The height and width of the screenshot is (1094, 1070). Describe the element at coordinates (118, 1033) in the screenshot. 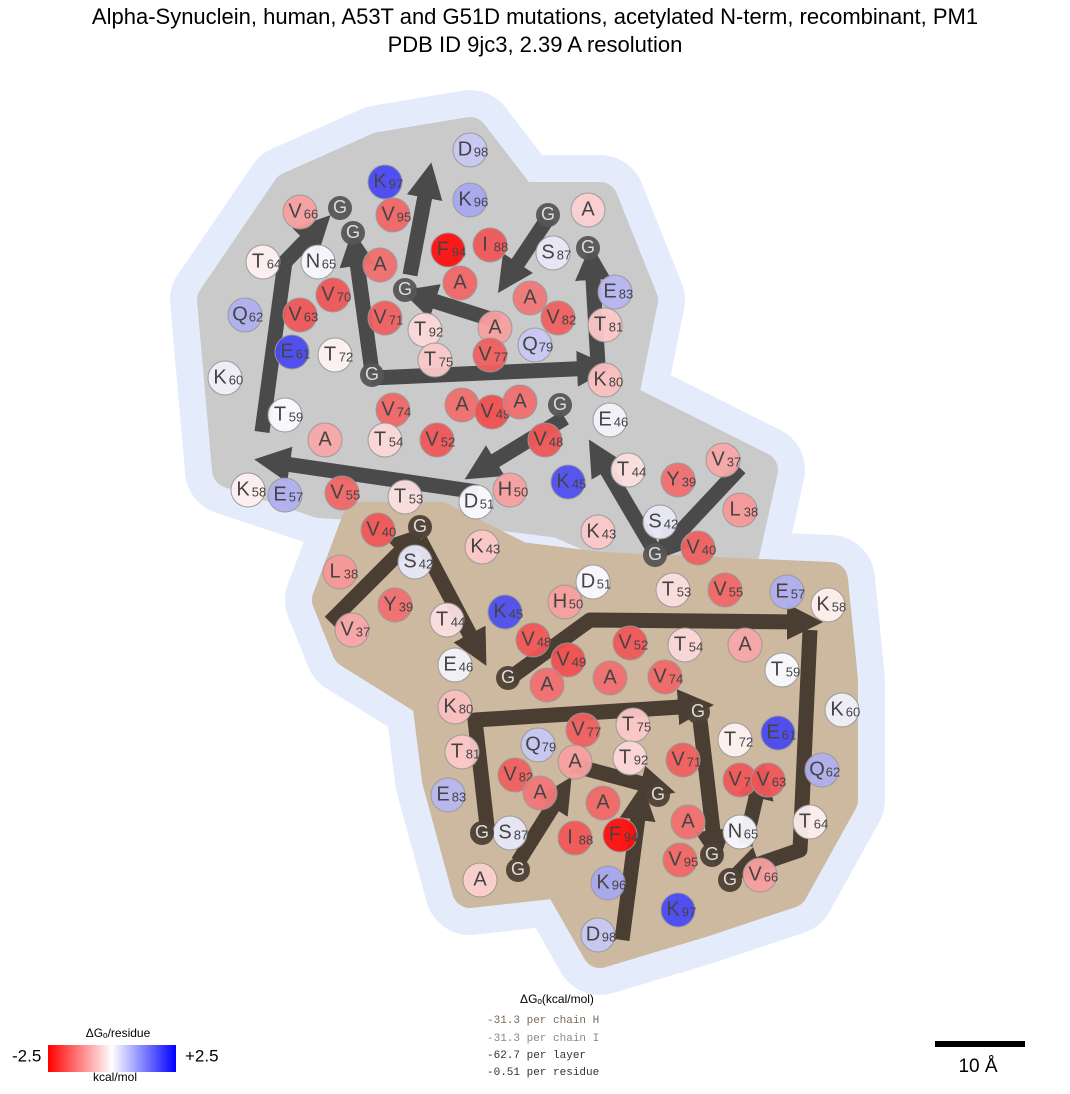

I see `legend-title: ΔGₒ/residue` at that location.